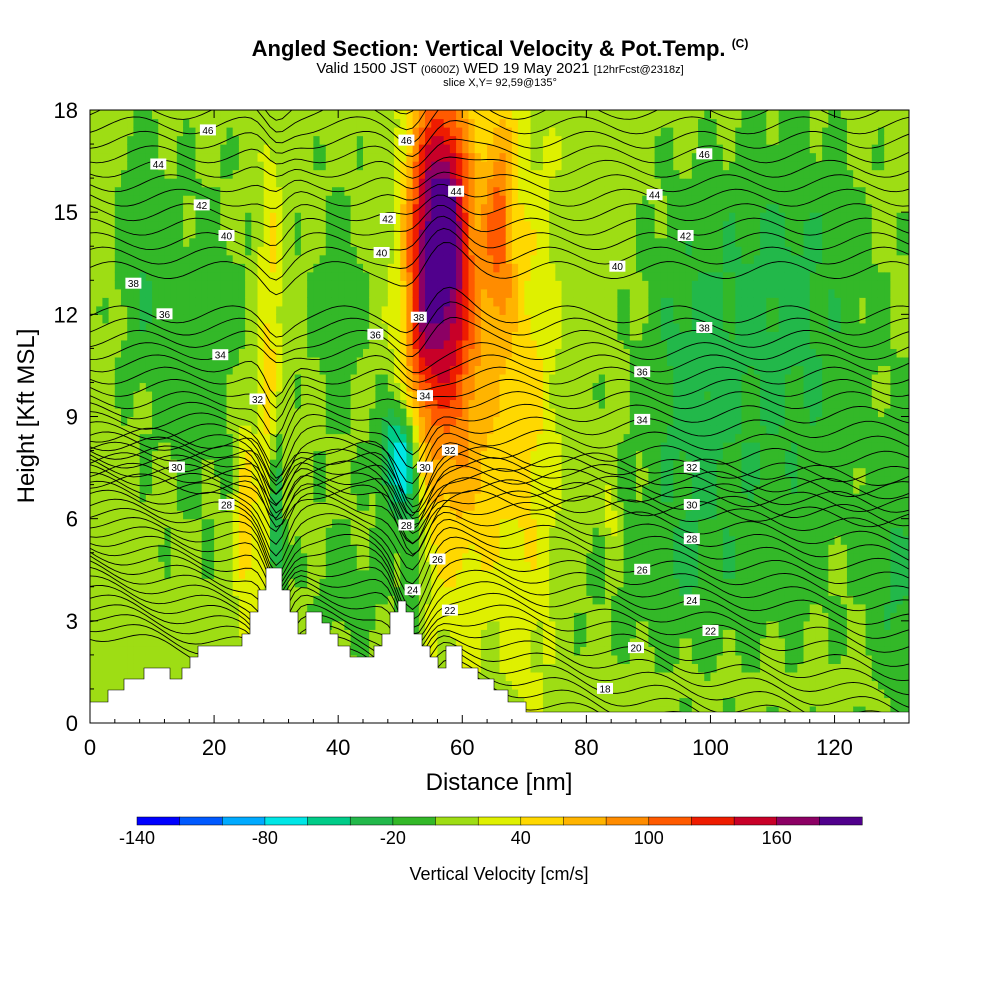 Image resolution: width=1000 pixels, height=1000 pixels. I want to click on x-tick-label: 40, so click(338, 747).